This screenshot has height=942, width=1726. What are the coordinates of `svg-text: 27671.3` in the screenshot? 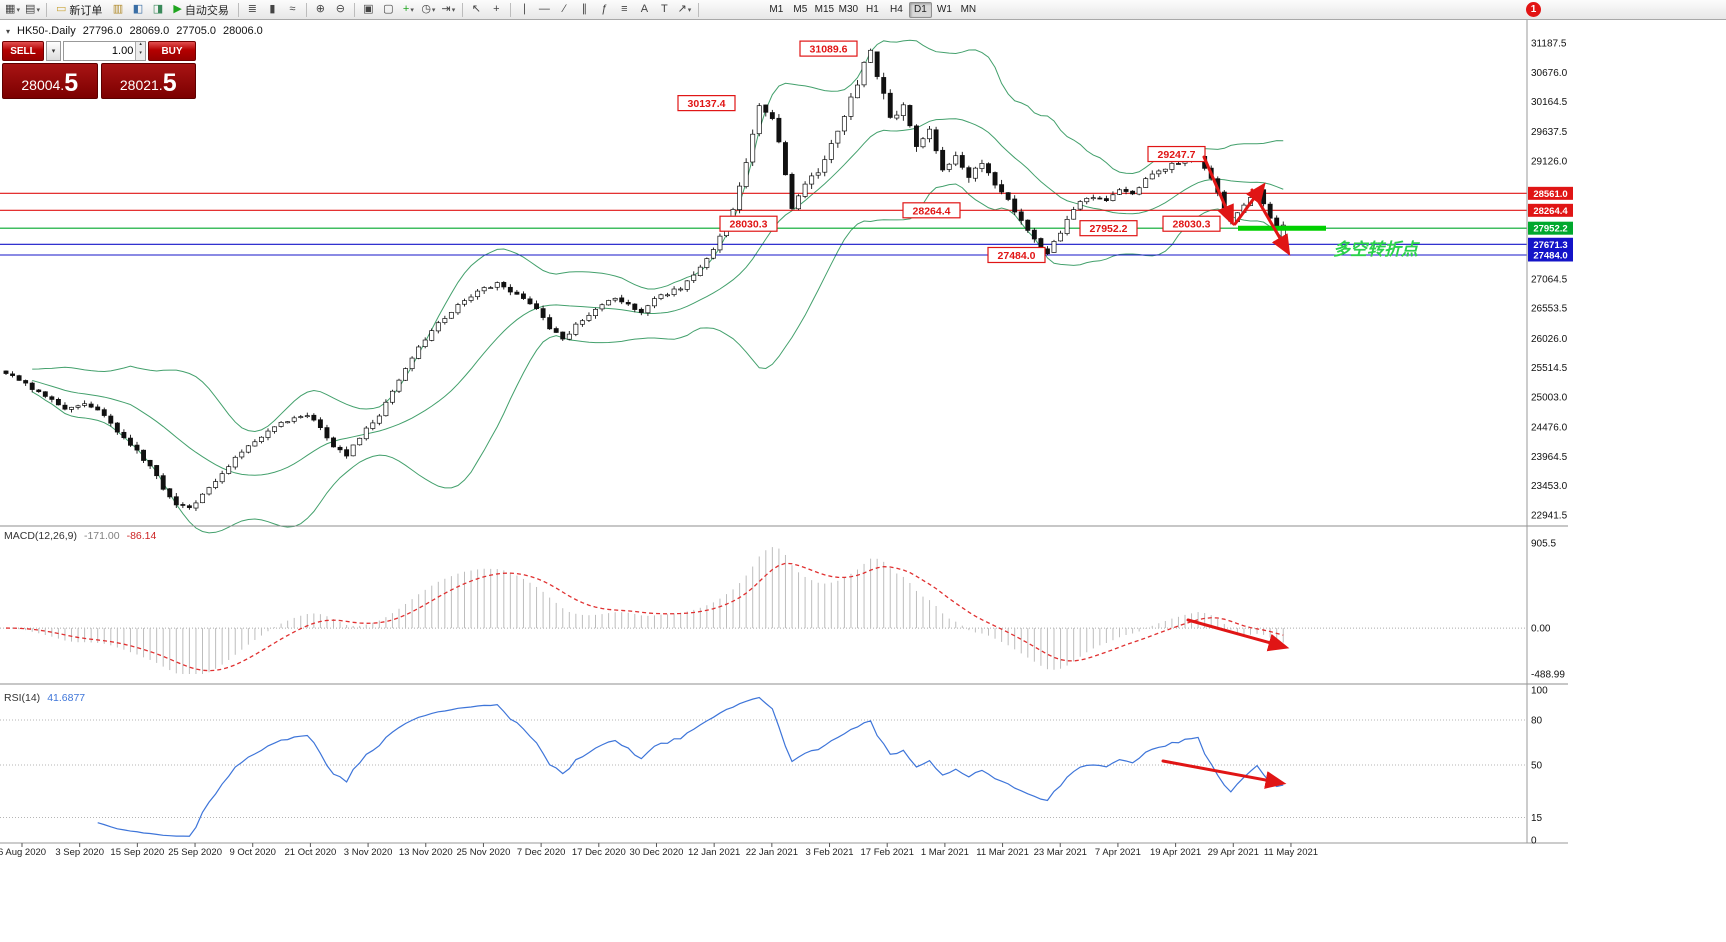 It's located at (1550, 245).